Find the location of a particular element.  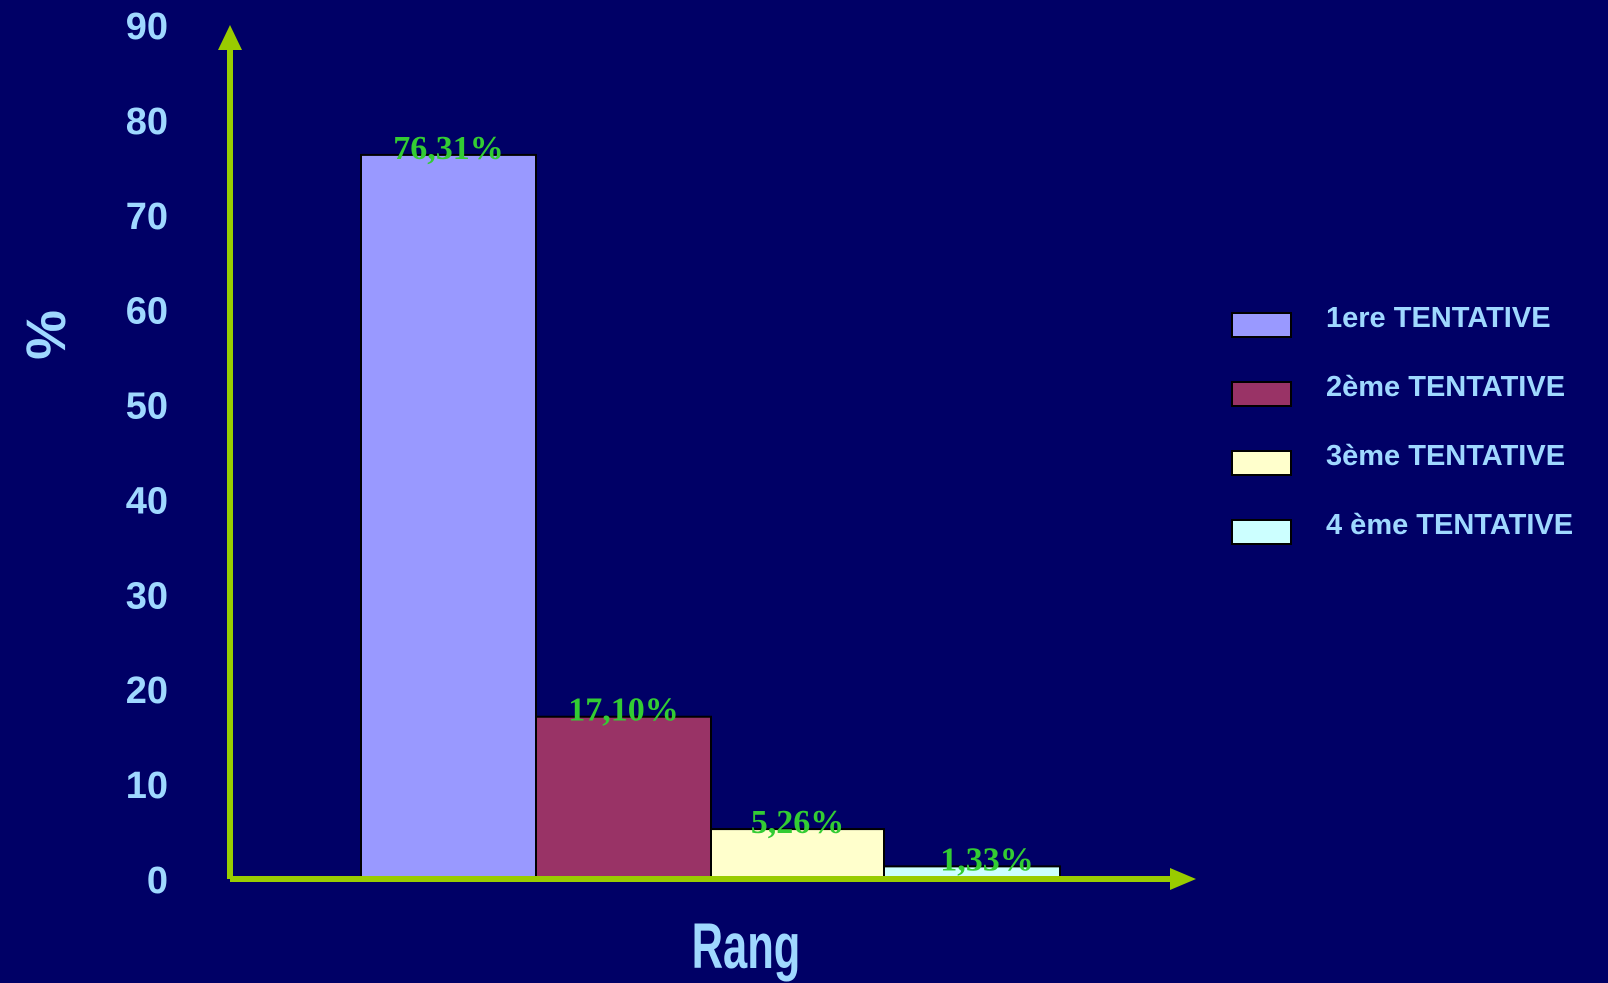

y-axis-label: % is located at coordinates (45, 335).